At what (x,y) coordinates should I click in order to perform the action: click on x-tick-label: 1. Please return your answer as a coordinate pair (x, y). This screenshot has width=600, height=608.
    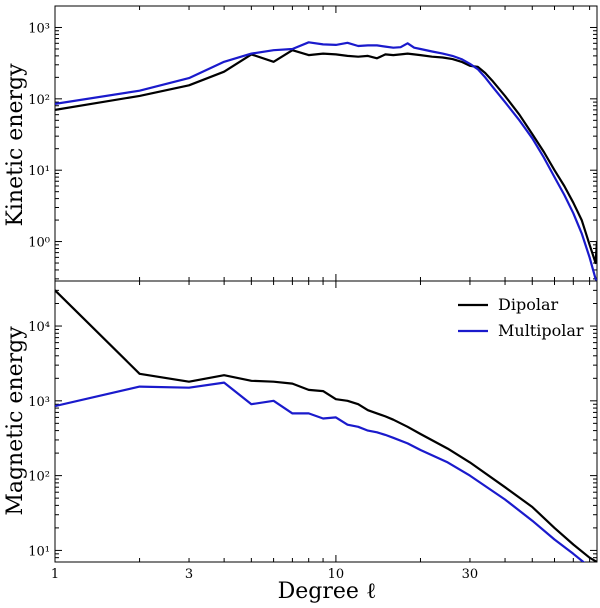
    Looking at the image, I should click on (55, 574).